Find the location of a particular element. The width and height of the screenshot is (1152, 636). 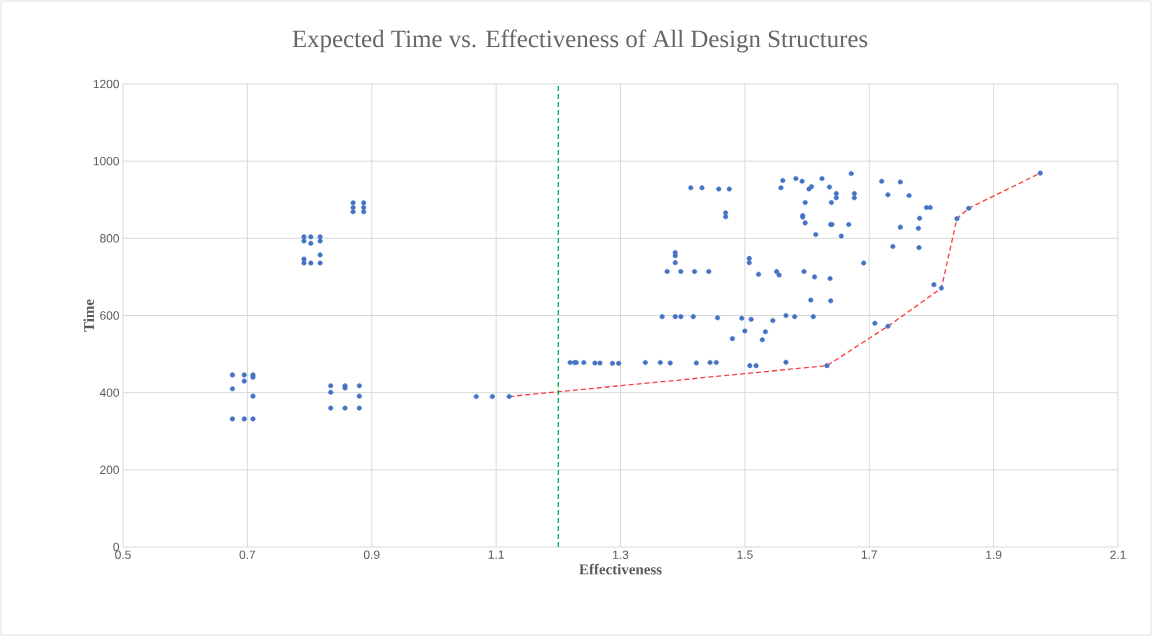

x-tick-label: 1.9 is located at coordinates (994, 554).